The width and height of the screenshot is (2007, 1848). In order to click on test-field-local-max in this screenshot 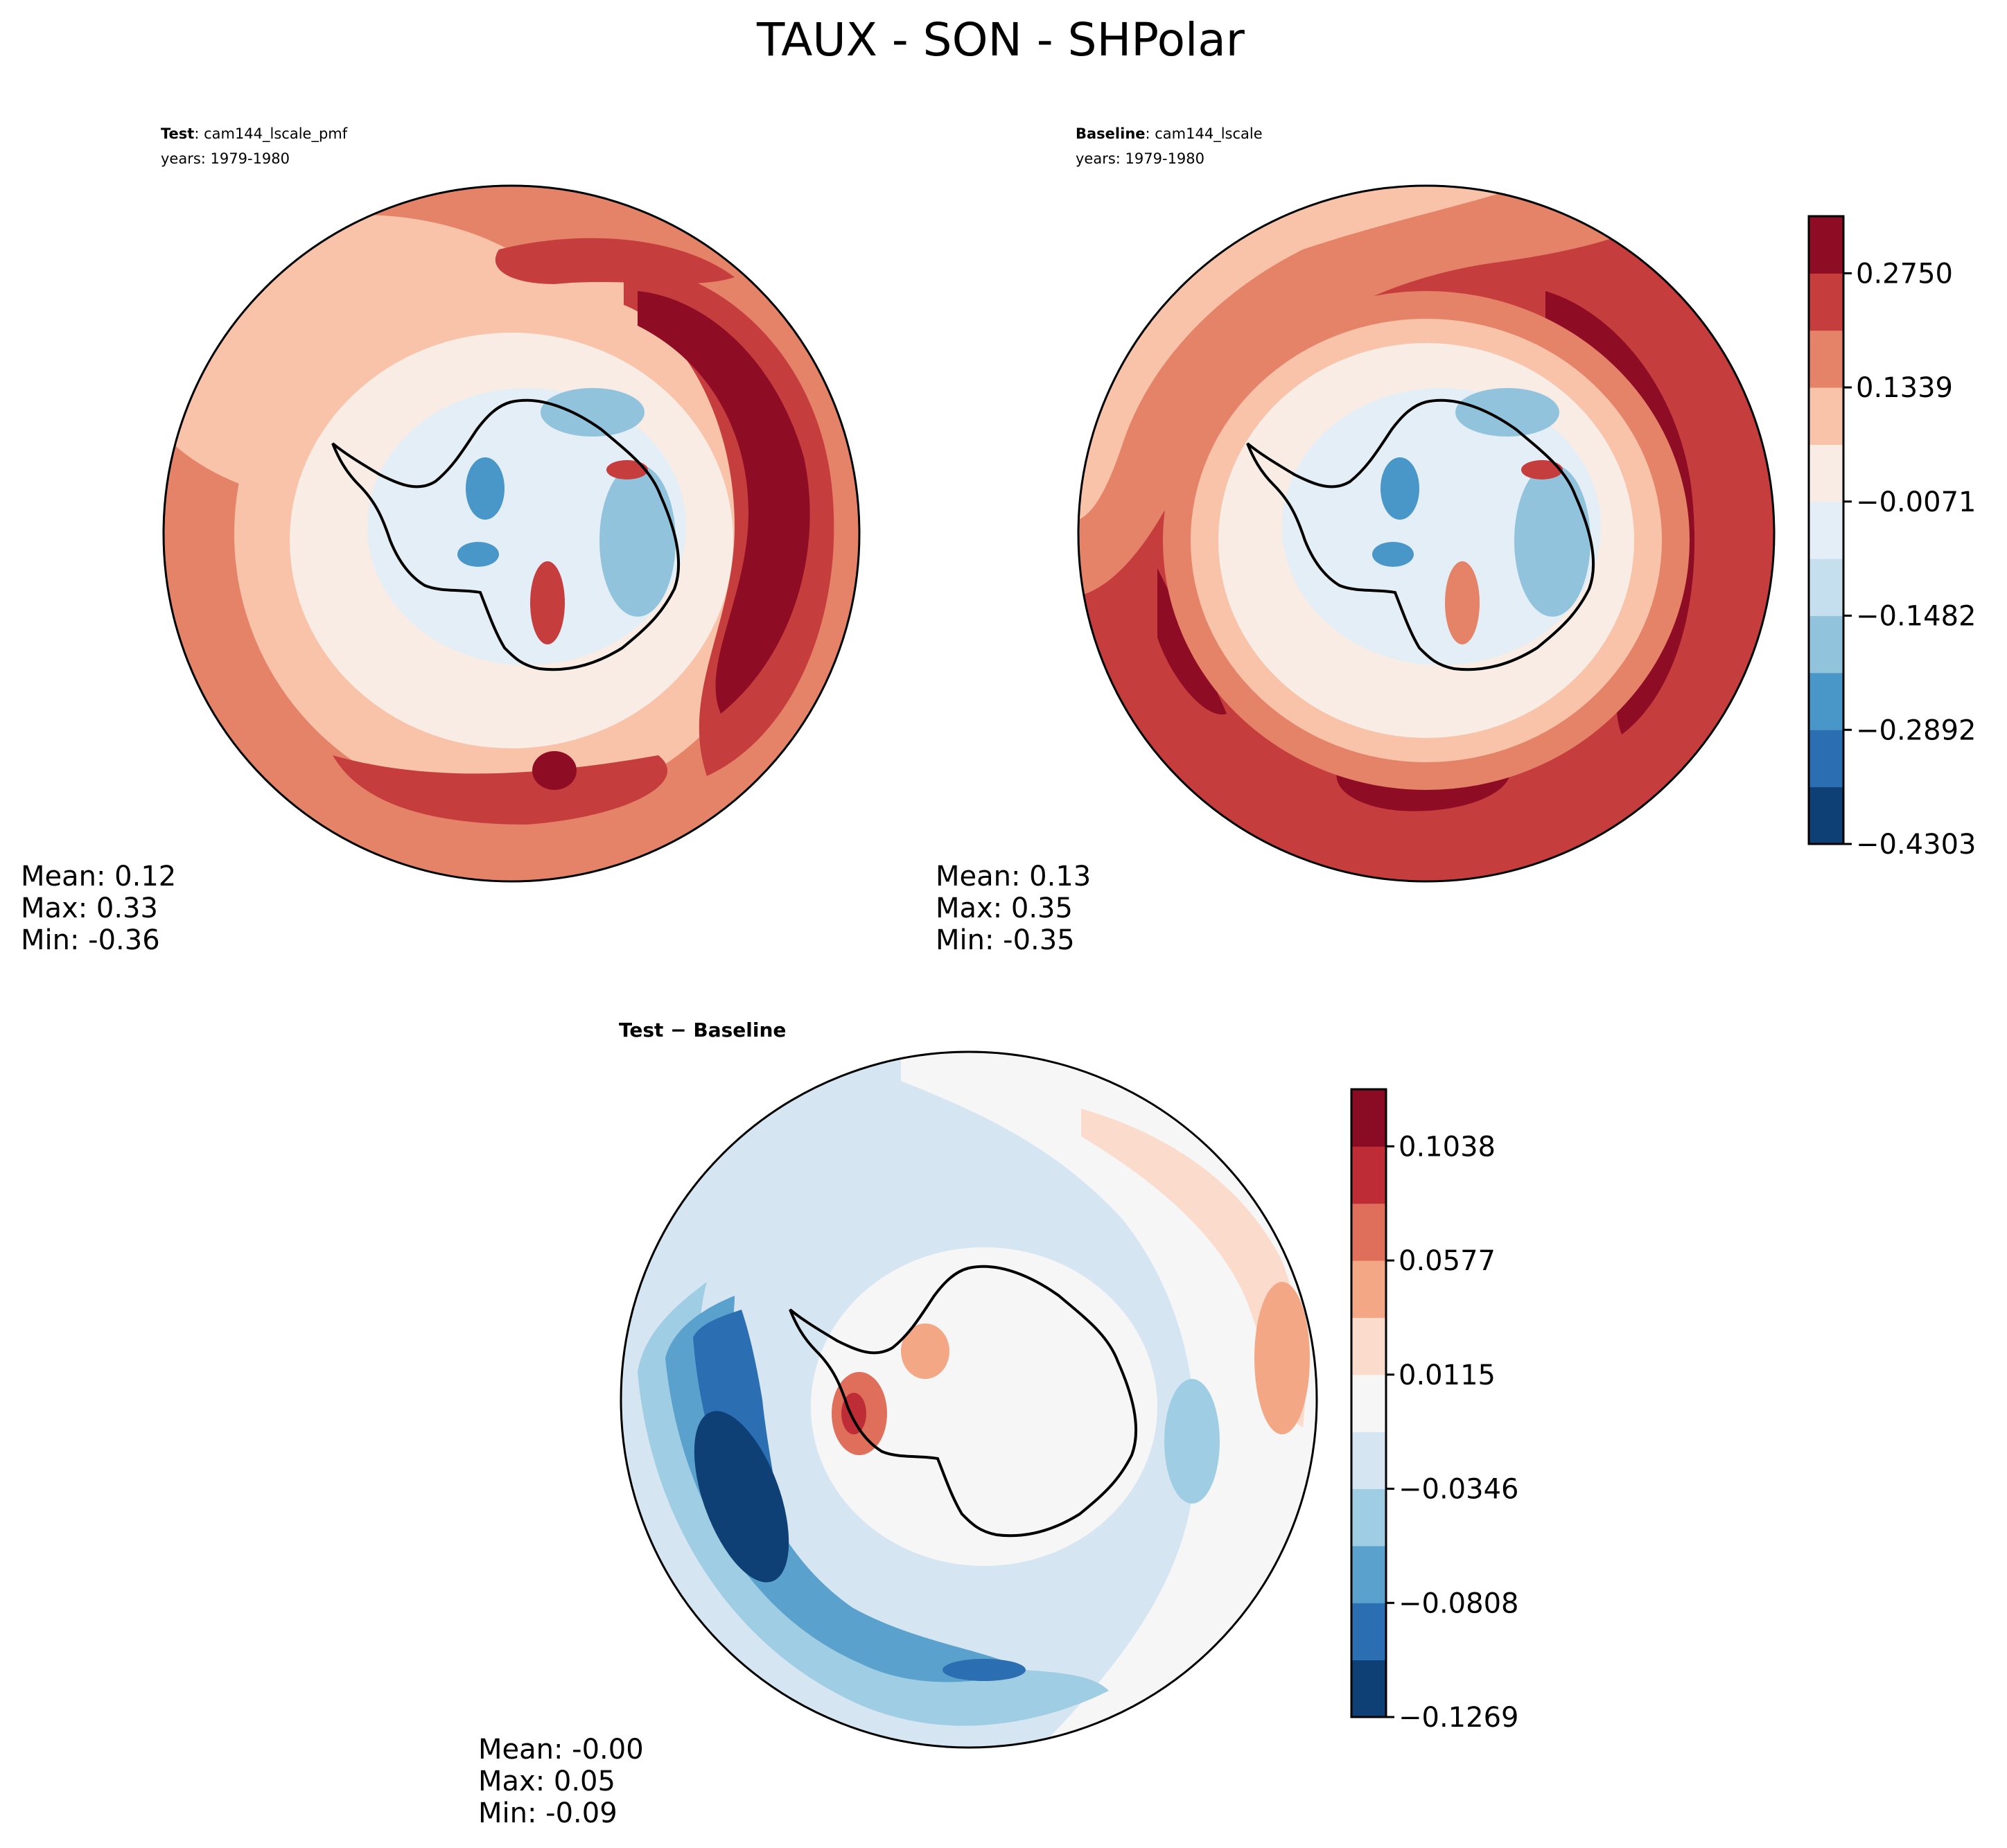, I will do `click(627, 469)`.